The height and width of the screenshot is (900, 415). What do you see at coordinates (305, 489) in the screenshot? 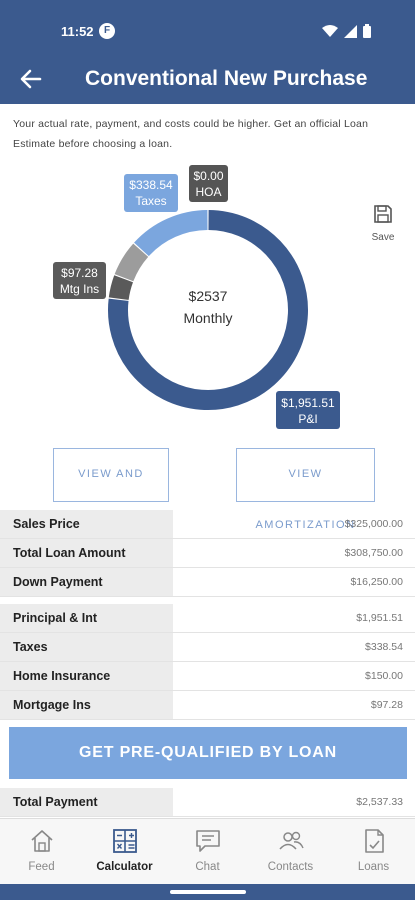
I see `view-amortization-button: VIEW AMORTIZATION` at bounding box center [305, 489].